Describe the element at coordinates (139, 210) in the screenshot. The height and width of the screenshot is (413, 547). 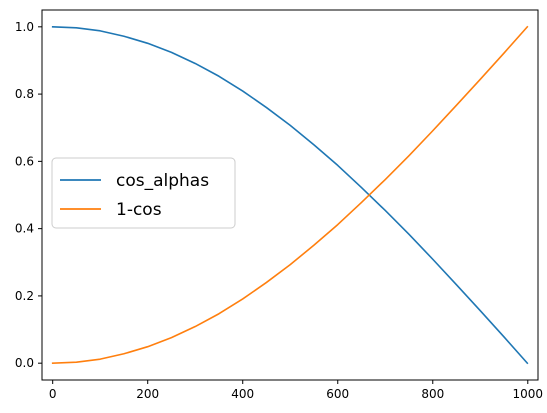
I see `legend-label-1: 1-cos` at that location.